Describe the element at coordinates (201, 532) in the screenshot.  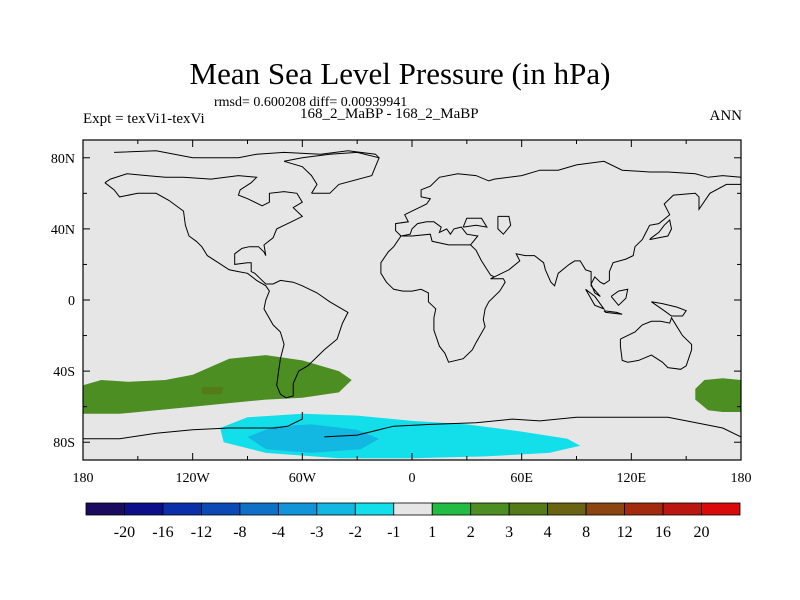
I see `colorbar-label: -12` at that location.